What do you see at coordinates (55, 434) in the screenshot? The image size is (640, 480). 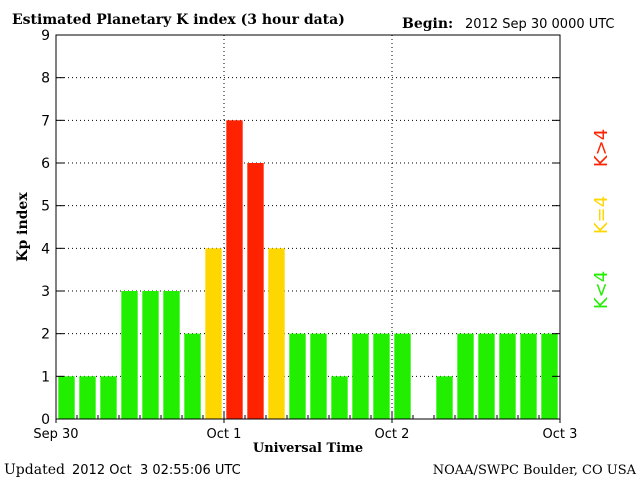 I see `x-tick-label: Sep 30` at bounding box center [55, 434].